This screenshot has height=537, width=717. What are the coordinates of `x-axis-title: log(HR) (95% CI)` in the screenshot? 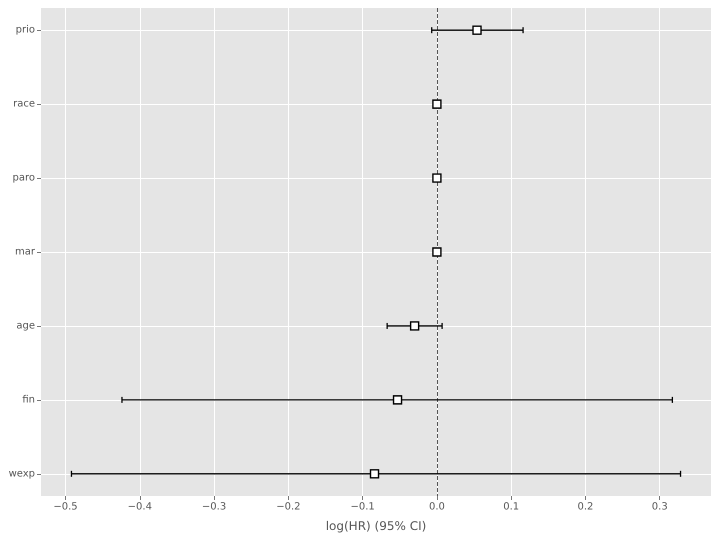 It's located at (376, 526).